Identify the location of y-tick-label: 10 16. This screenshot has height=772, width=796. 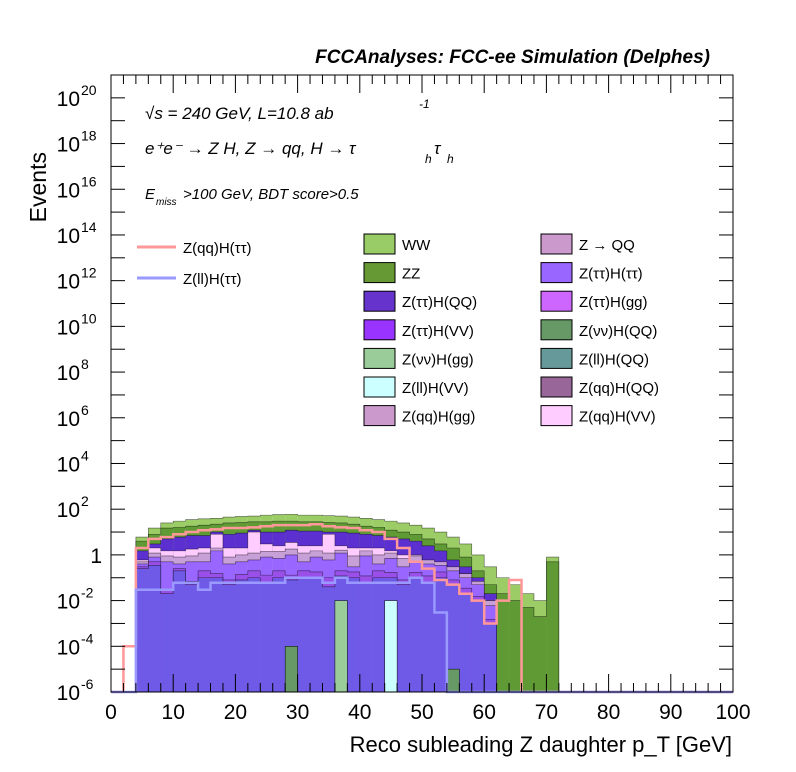
(77, 187).